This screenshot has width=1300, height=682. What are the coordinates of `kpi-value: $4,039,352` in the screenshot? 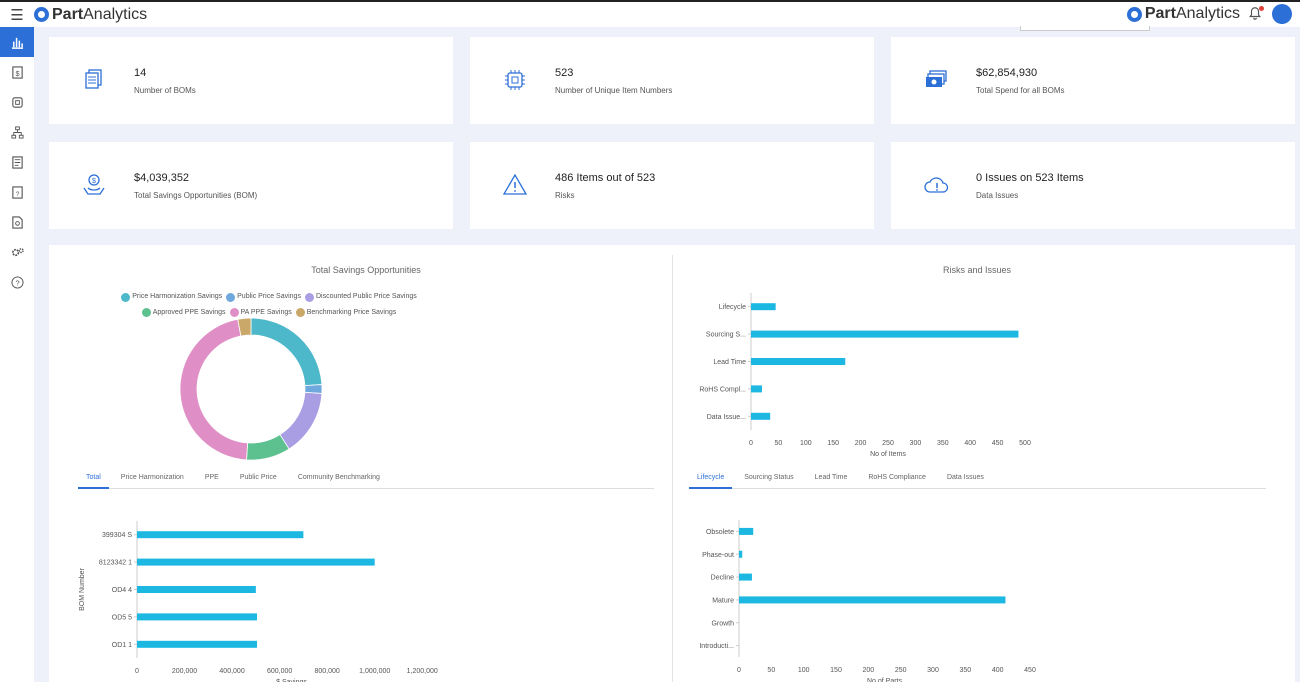 It's located at (162, 178).